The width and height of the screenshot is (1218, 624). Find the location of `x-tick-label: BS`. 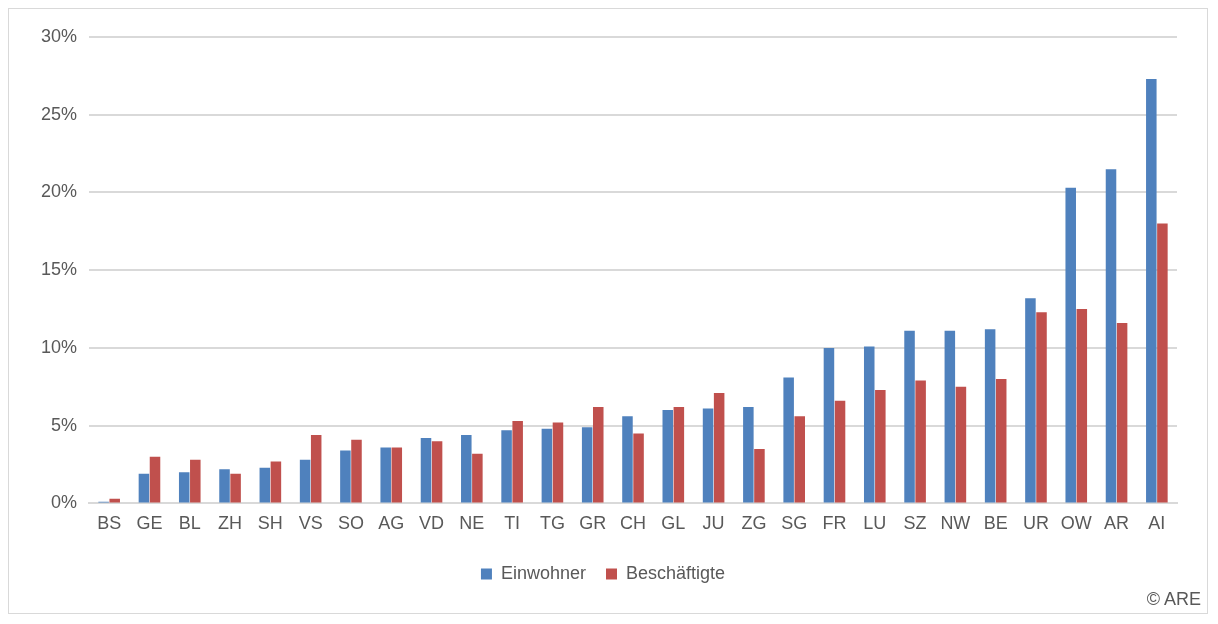

x-tick-label: BS is located at coordinates (109, 523).